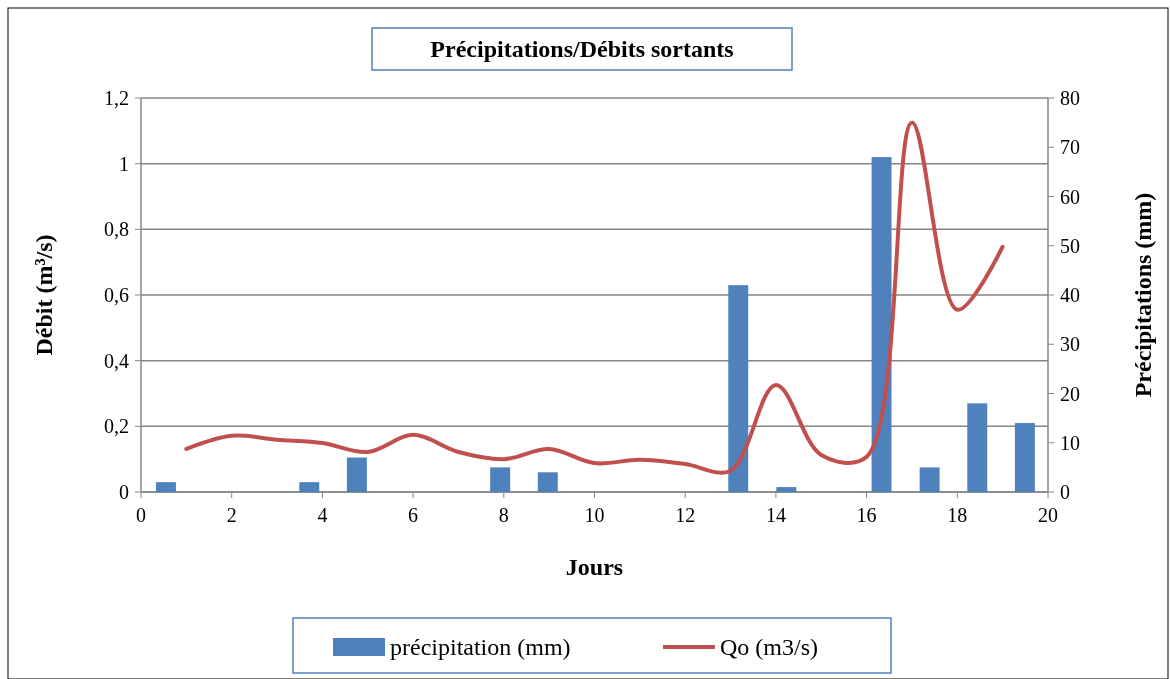  I want to click on x-tick-label: 20, so click(1048, 515).